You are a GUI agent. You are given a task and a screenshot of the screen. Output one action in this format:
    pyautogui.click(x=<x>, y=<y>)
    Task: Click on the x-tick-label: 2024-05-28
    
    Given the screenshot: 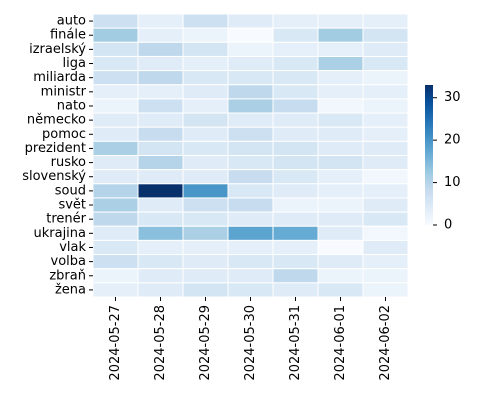 What is the action you would take?
    pyautogui.click(x=160, y=343)
    